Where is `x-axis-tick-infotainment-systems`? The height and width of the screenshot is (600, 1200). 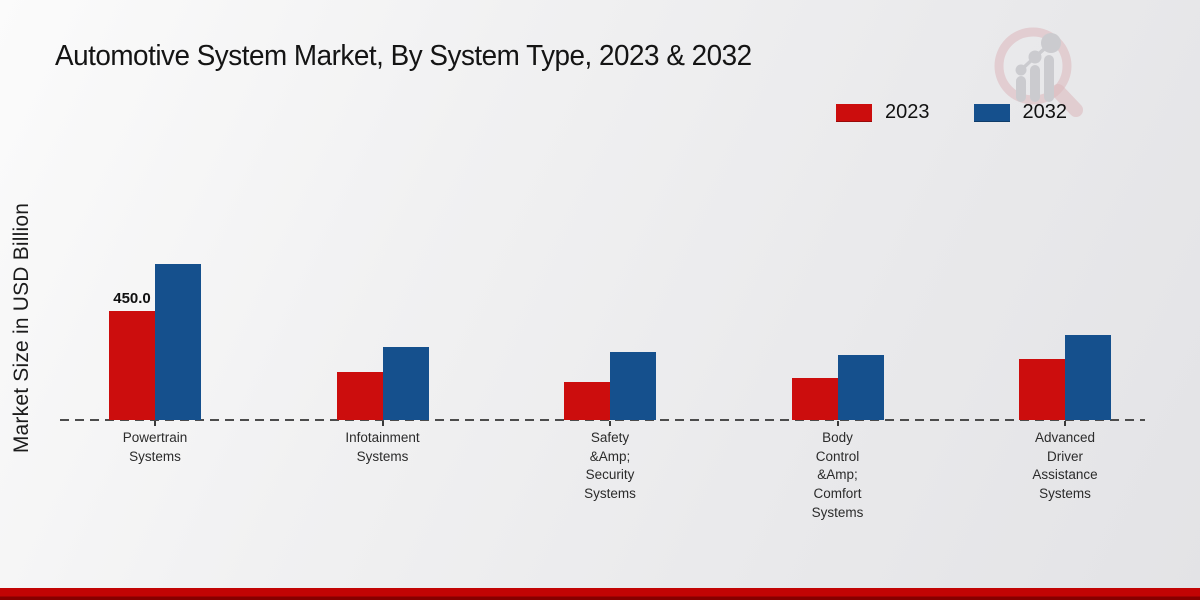
x-axis-tick-infotainment-systems is located at coordinates (382, 423).